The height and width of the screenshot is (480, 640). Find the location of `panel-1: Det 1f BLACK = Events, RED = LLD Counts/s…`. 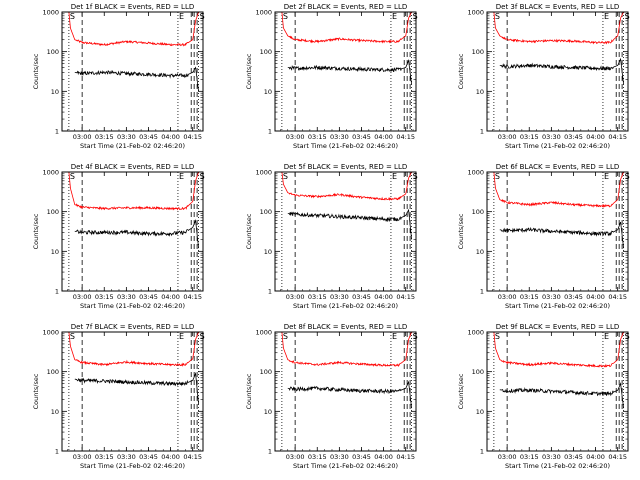

panel-1: Det 1f BLACK = Events, RED = LLD Counts/s… is located at coordinates (118, 76).